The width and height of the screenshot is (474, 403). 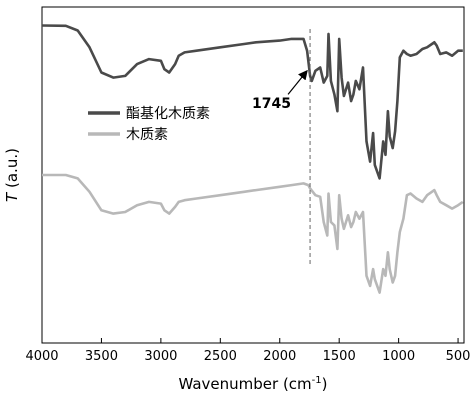 What do you see at coordinates (101, 356) in the screenshot?
I see `x-tick-label-3500: 3500` at bounding box center [101, 356].